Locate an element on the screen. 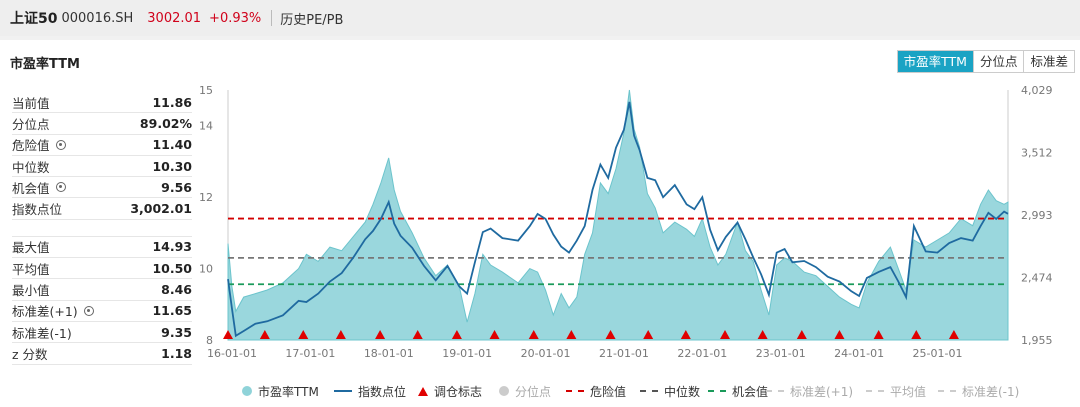 This screenshot has height=407, width=1080. legend-label: 危险值 is located at coordinates (608, 391).